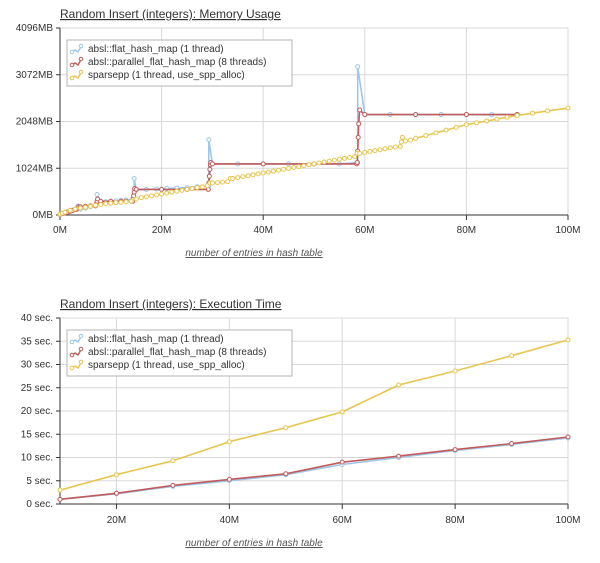  Describe the element at coordinates (262, 230) in the screenshot. I see `memory-x-tick-label: 40M` at that location.